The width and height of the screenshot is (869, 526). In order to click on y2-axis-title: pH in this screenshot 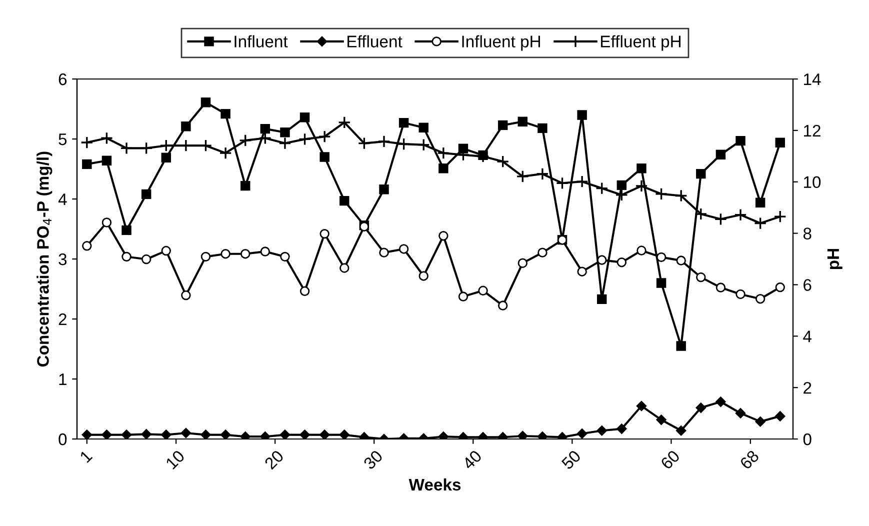, I will do `click(834, 259)`.